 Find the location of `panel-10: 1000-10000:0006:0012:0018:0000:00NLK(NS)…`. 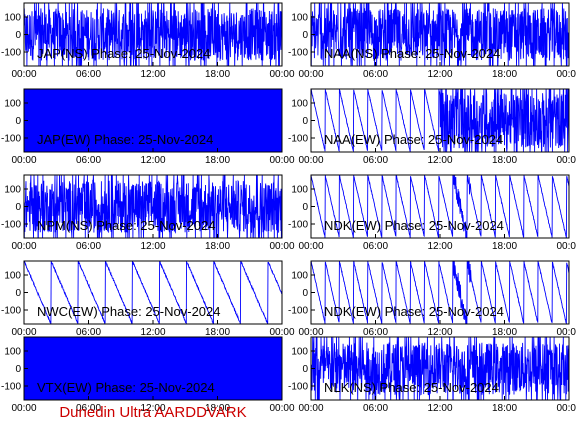

panel-10: 1000-10000:0006:0012:0018:0000:00NLK(NS)… is located at coordinates (432, 375).